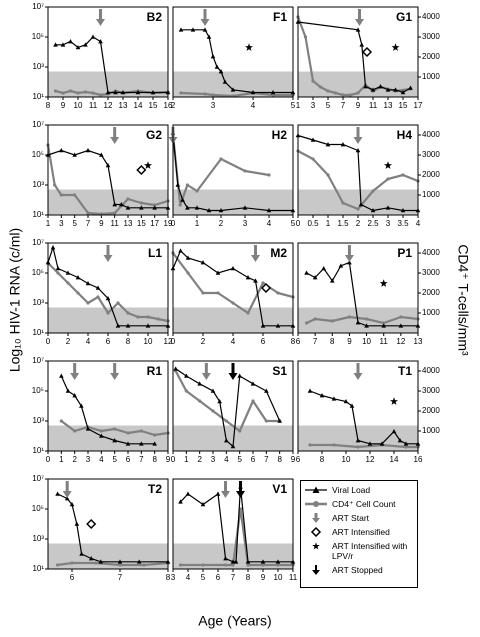 The image size is (480, 637). Describe the element at coordinates (38, 538) in the screenshot. I see `y-tick-label: 10³` at that location.